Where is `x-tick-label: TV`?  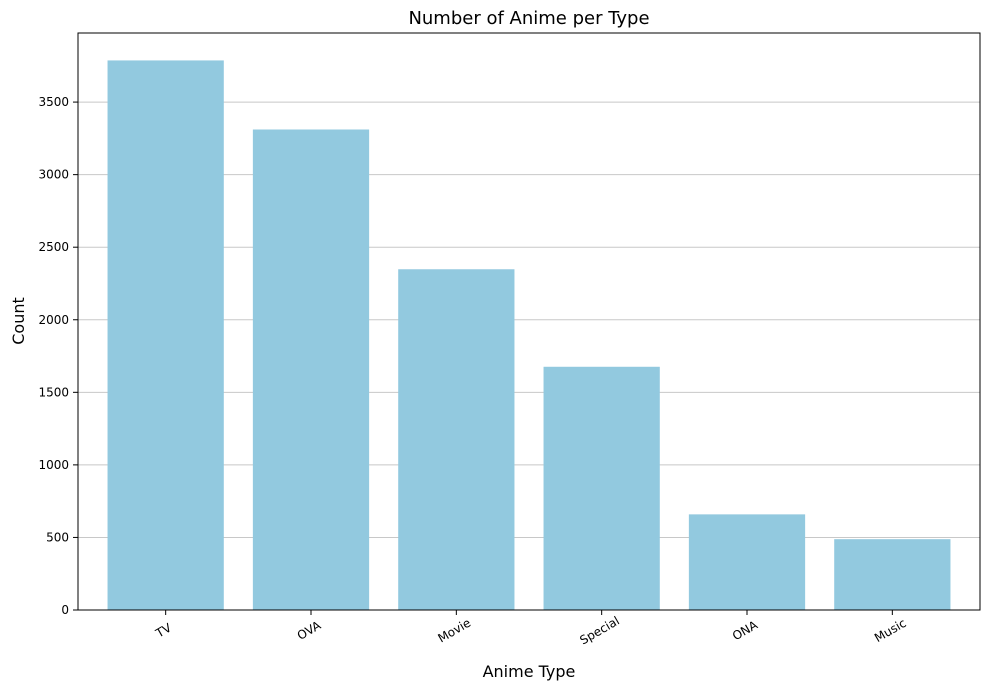
x-tick-label: TV is located at coordinates (164, 630).